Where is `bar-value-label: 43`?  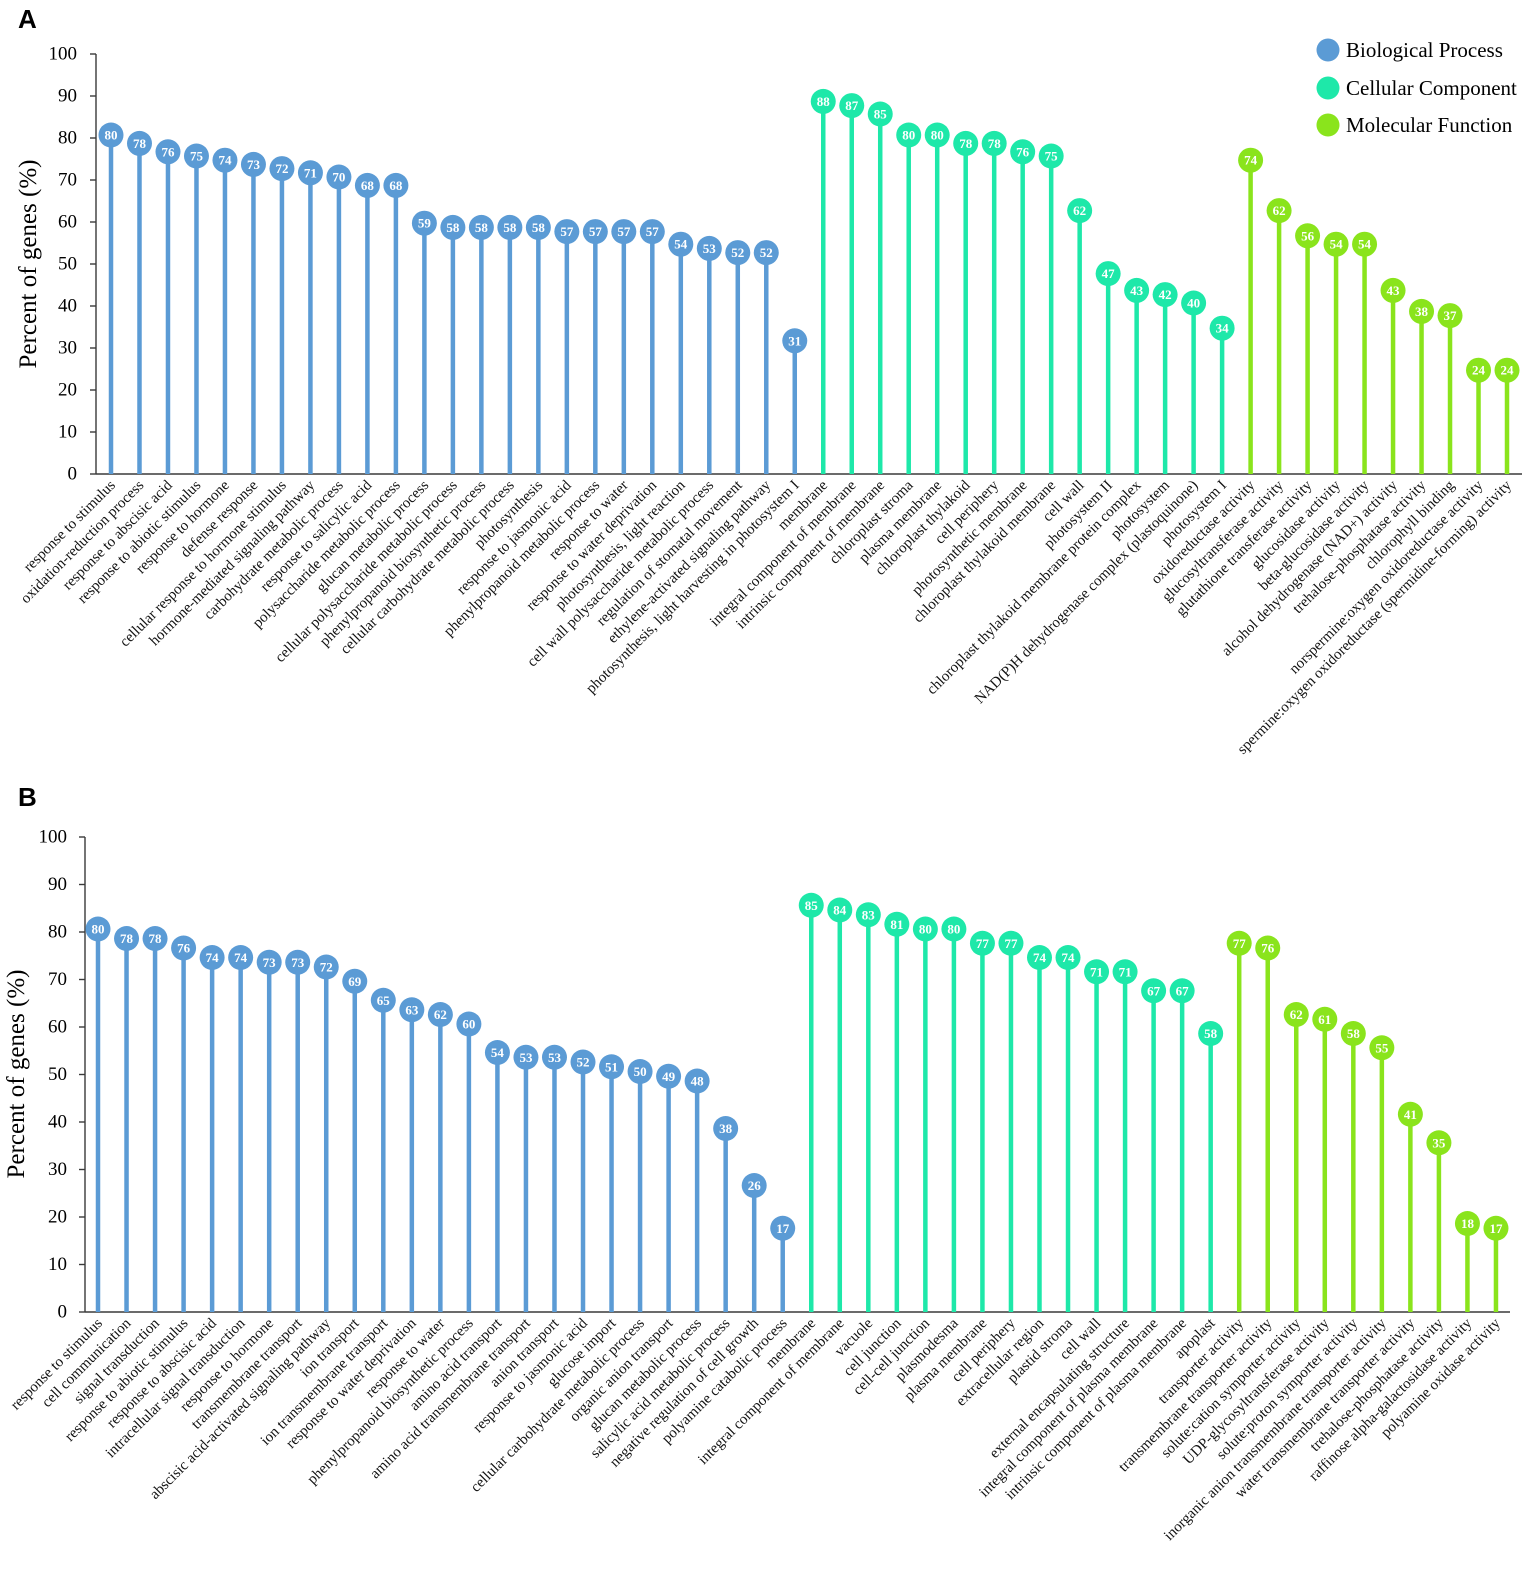
bar-value-label: 43 is located at coordinates (1137, 290).